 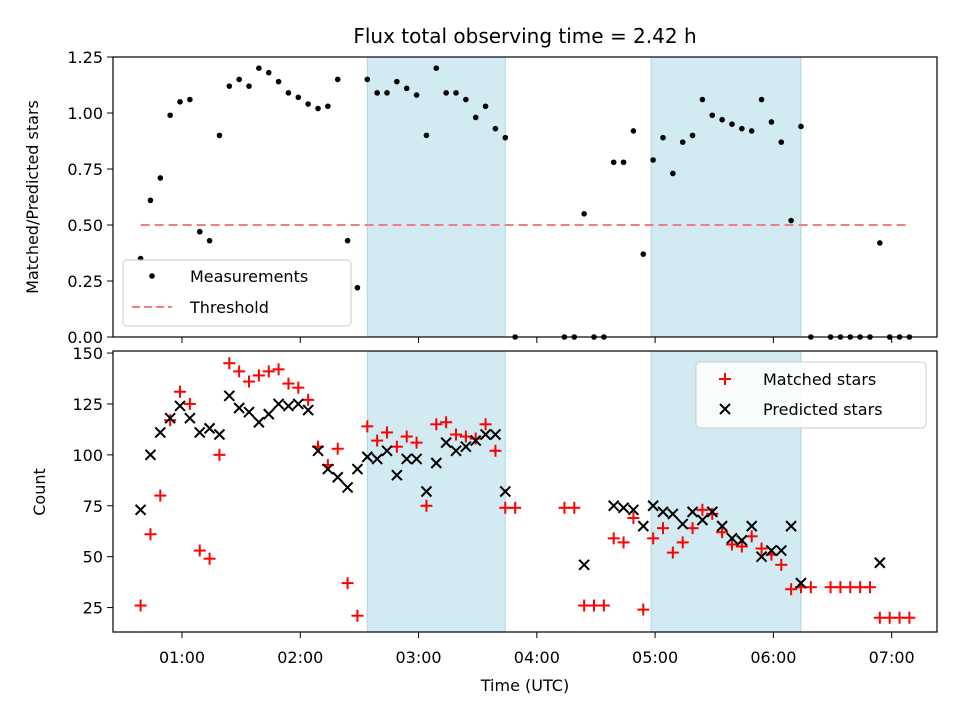 What do you see at coordinates (87, 404) in the screenshot?
I see `bot-y-tick-label: 125` at bounding box center [87, 404].